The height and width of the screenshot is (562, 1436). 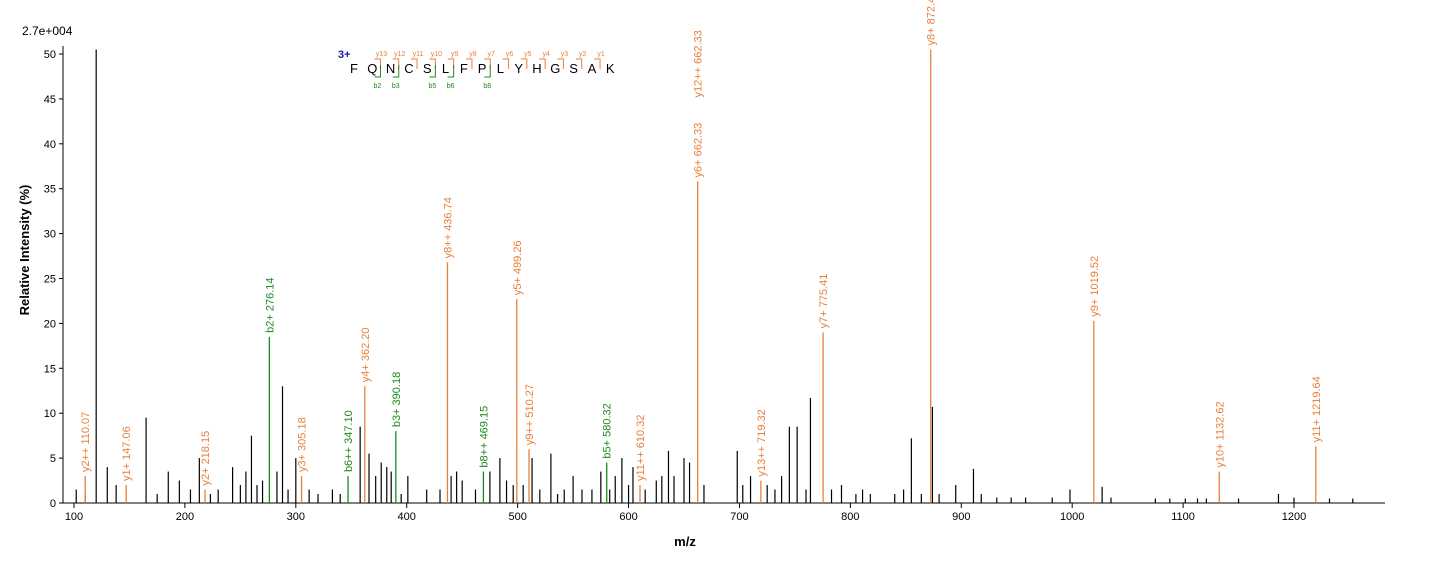 I want to click on y-tick-label: 15, so click(x=50, y=369).